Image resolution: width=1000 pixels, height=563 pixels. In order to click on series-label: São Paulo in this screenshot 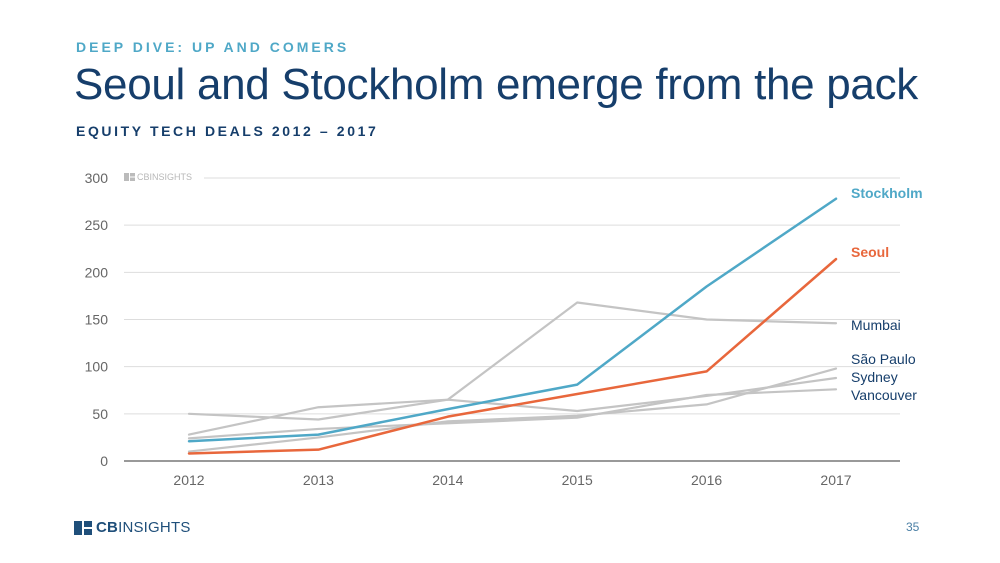, I will do `click(883, 359)`.